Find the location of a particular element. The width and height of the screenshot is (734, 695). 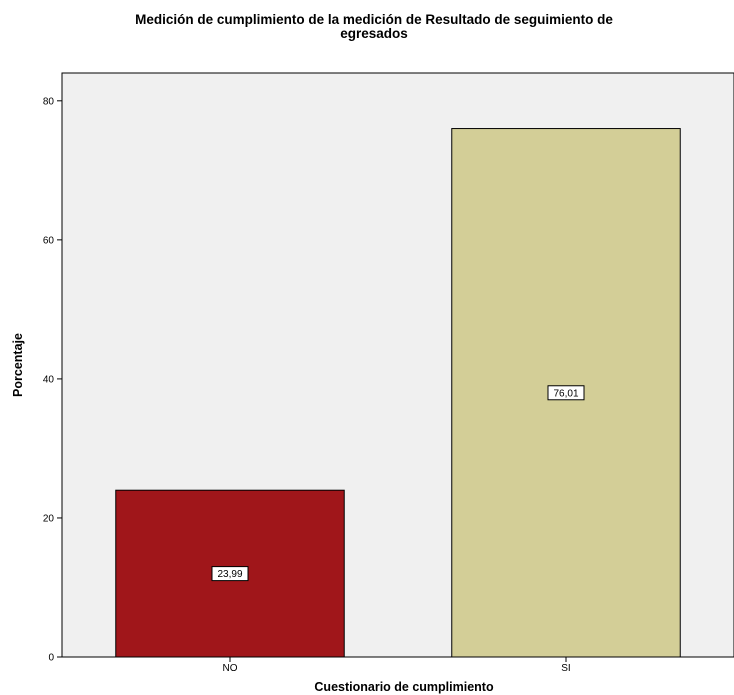

y-tick-label: 40 is located at coordinates (49, 379).